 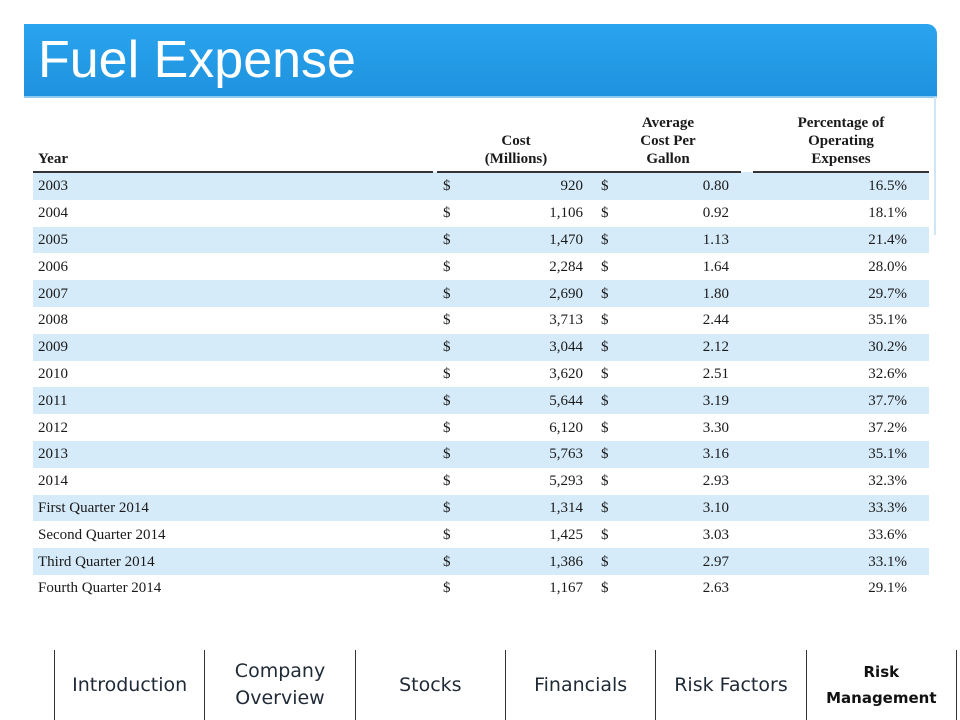 I want to click on cell-pct: 29.7%, so click(x=841, y=293).